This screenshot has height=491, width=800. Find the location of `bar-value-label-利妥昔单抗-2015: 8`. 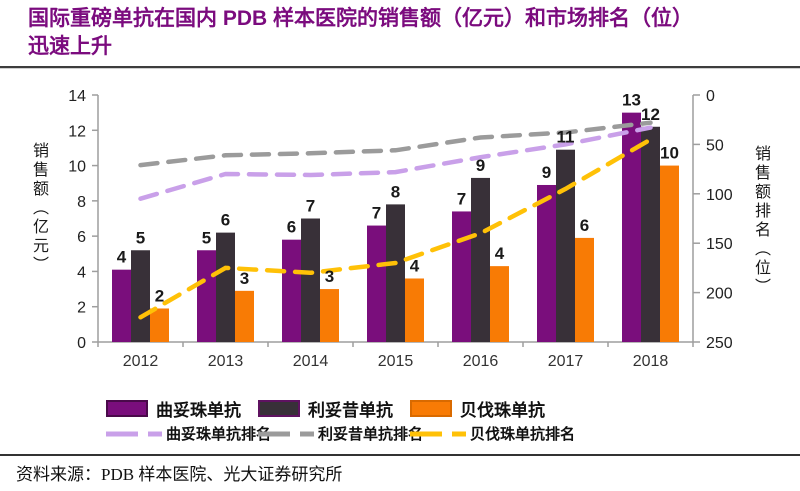

bar-value-label-利妥昔单抗-2015: 8 is located at coordinates (395, 191).